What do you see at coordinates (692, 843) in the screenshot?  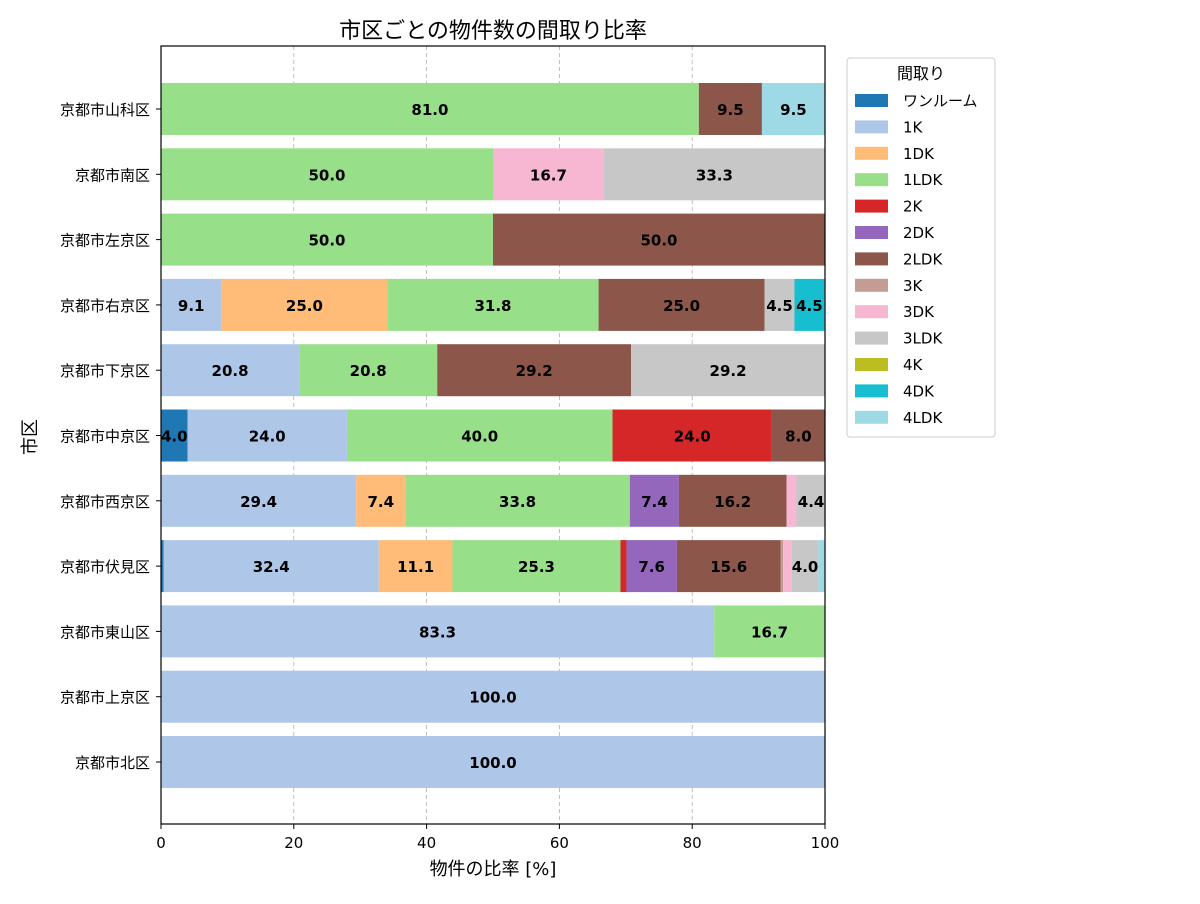 I see `x-tick-label: 80` at bounding box center [692, 843].